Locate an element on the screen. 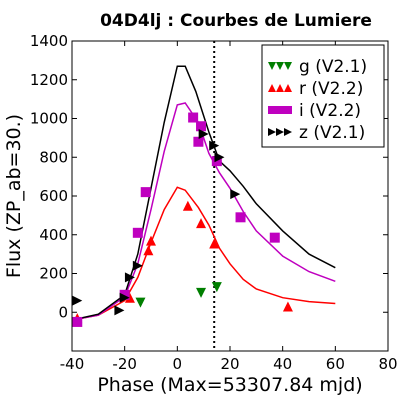  legend-entry: i (V2.2) is located at coordinates (314, 111).